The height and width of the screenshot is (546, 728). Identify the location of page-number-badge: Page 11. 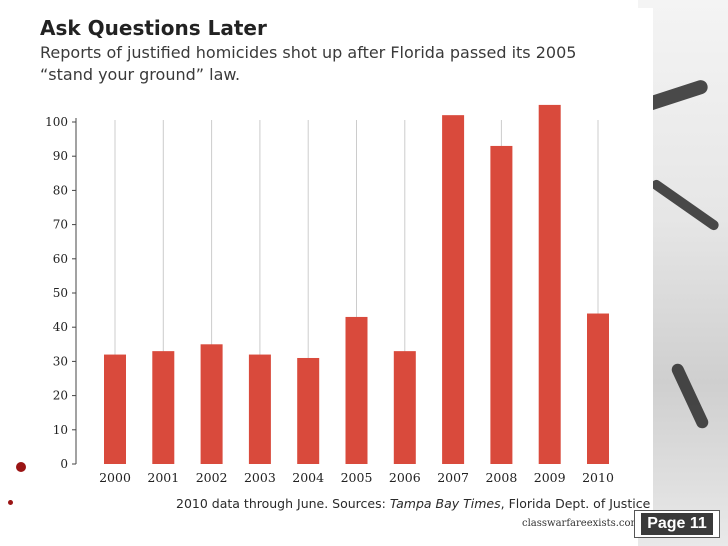
(677, 524).